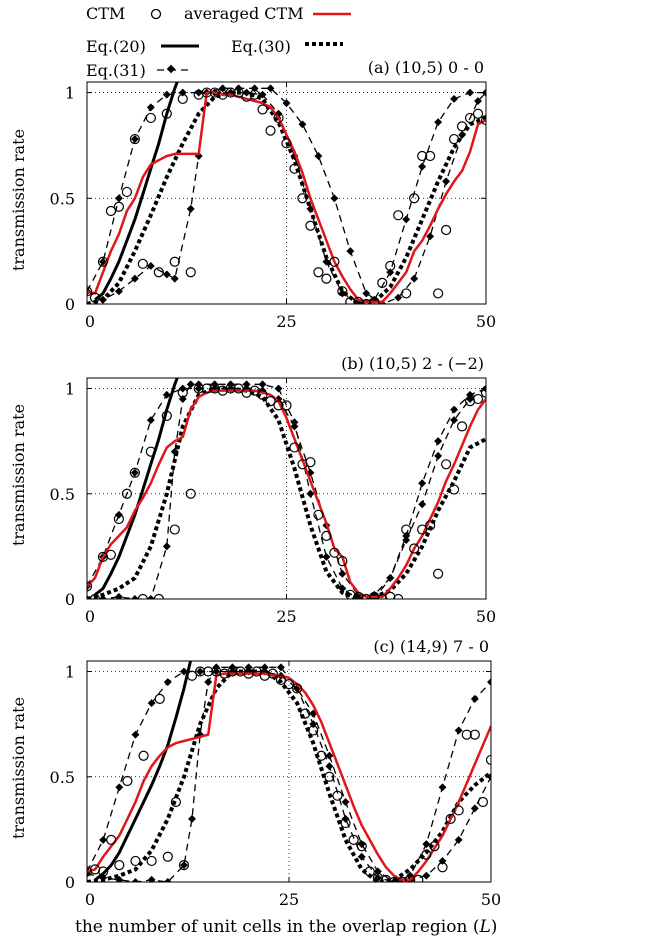  Describe the element at coordinates (143, 771) in the screenshot. I see `panel-c-eq-20-line` at that location.